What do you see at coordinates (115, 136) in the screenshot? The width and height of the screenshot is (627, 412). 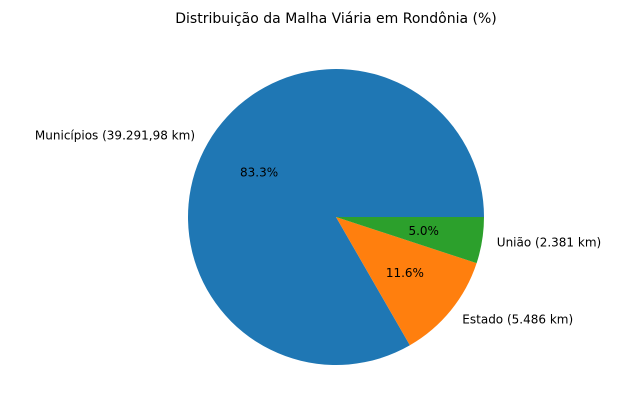 I see `pie-category-label-0: Municípios (39.291,98 km)` at bounding box center [115, 136].